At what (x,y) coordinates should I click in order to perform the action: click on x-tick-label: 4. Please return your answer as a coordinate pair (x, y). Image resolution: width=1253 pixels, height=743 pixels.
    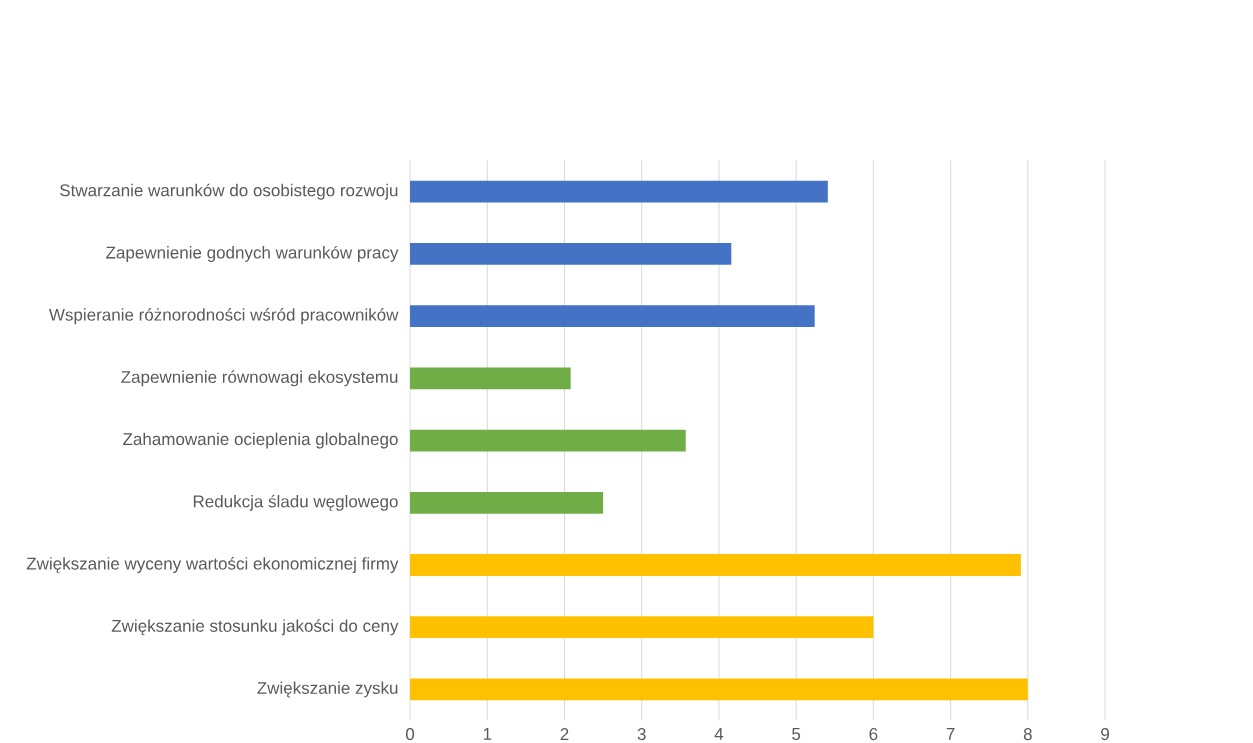
    Looking at the image, I should click on (719, 733).